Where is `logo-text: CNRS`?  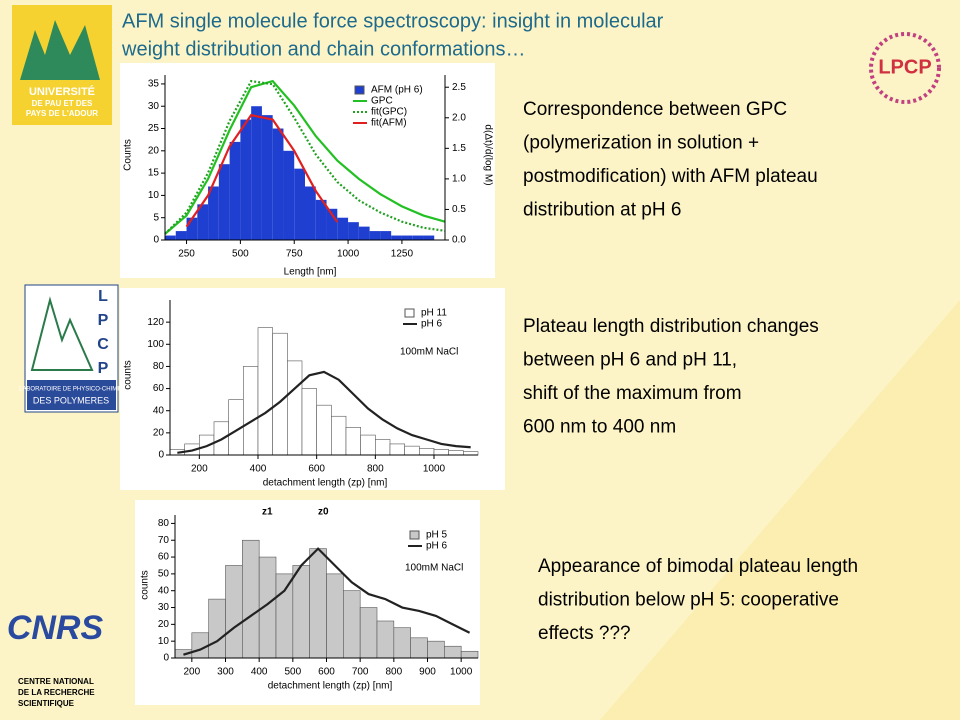
logo-text: CNRS is located at coordinates (55, 628).